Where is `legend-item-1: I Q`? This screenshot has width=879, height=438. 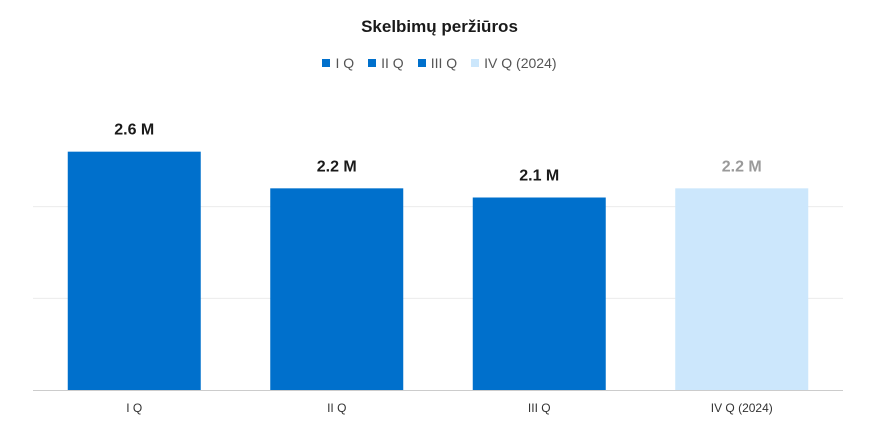
legend-item-1: I Q is located at coordinates (338, 63).